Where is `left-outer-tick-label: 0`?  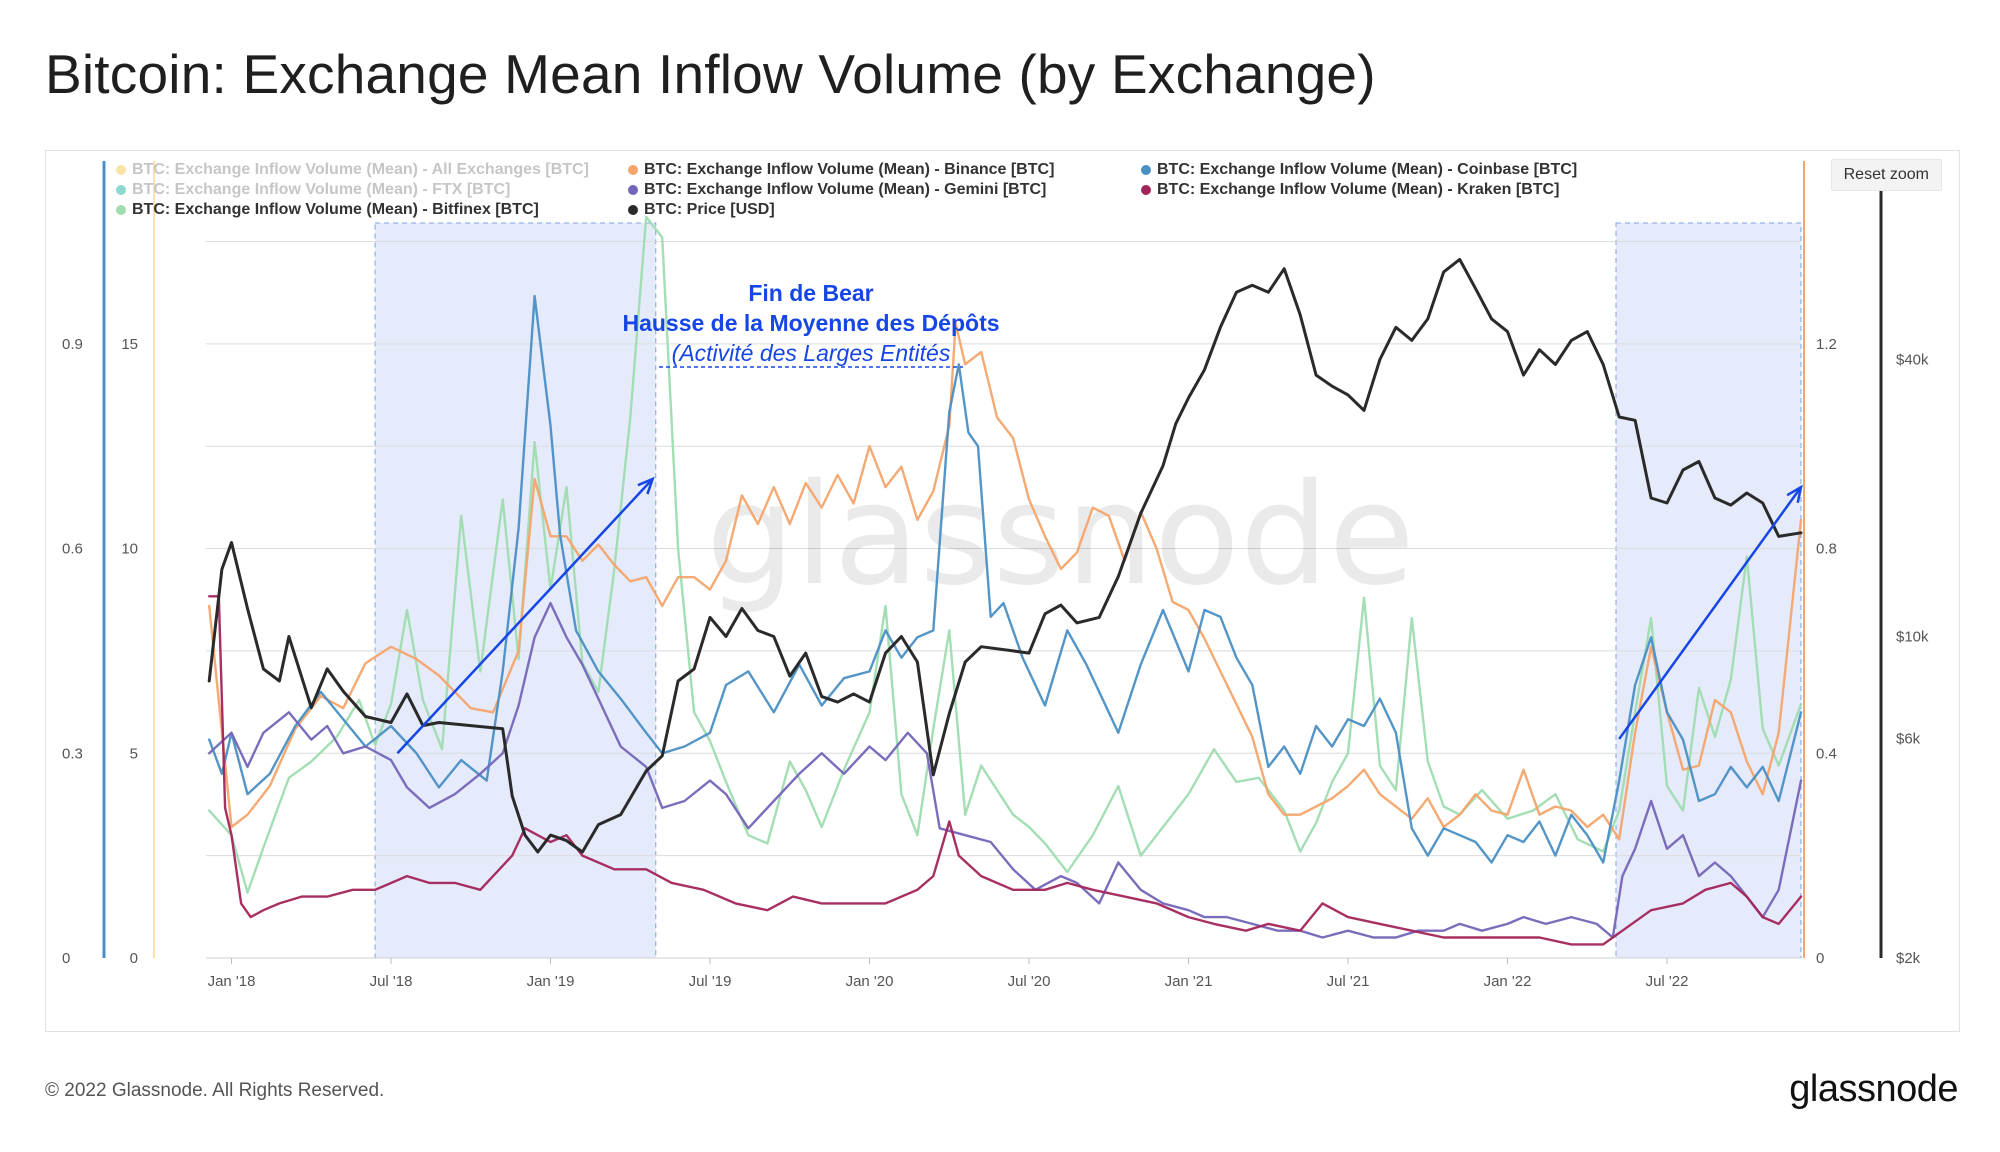 left-outer-tick-label: 0 is located at coordinates (66, 958).